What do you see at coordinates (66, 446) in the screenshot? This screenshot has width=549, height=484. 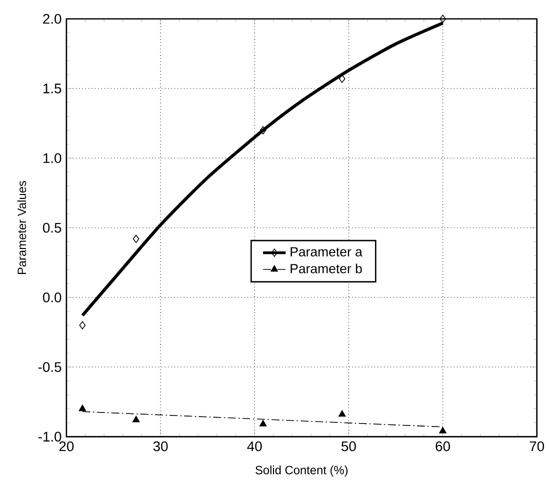 I see `x-tick-label: 20` at bounding box center [66, 446].